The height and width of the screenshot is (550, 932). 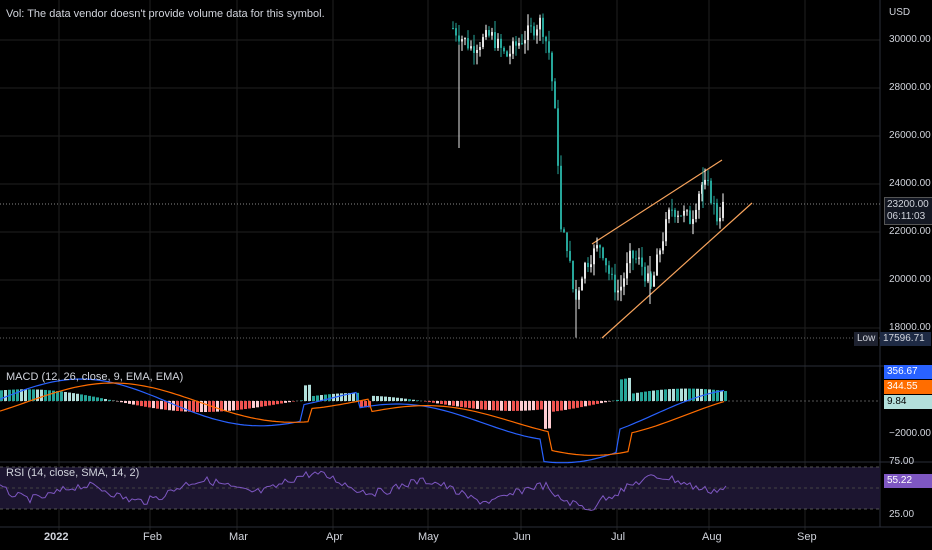 I want to click on time-tick: Mar, so click(x=238, y=537).